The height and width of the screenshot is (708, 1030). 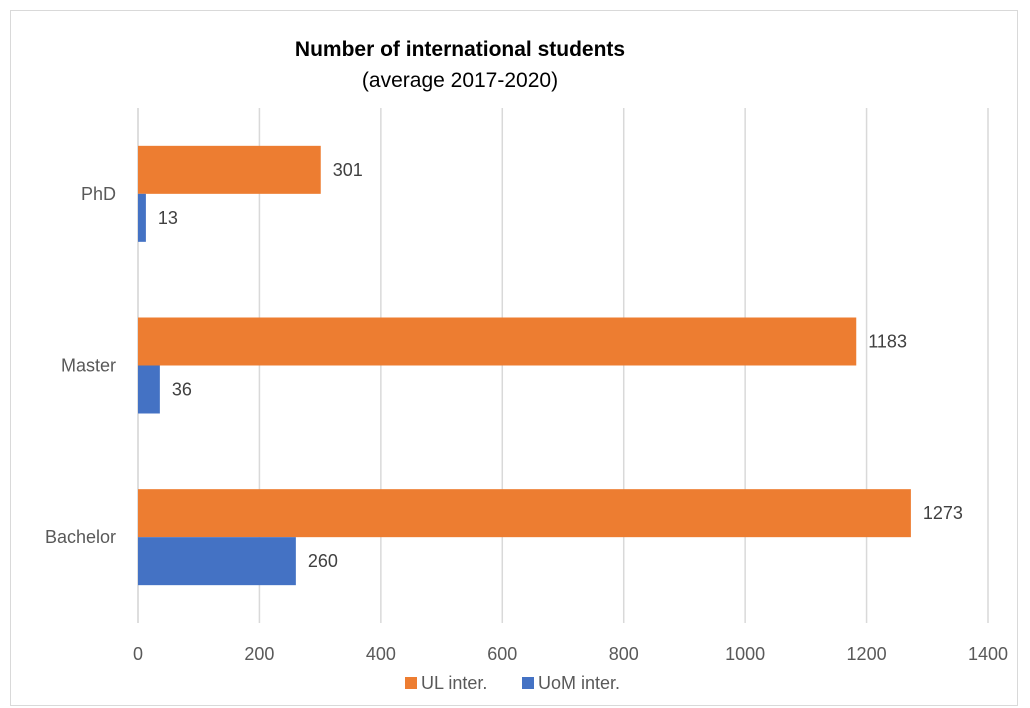 I want to click on x-tick-label: 1000, so click(x=745, y=654).